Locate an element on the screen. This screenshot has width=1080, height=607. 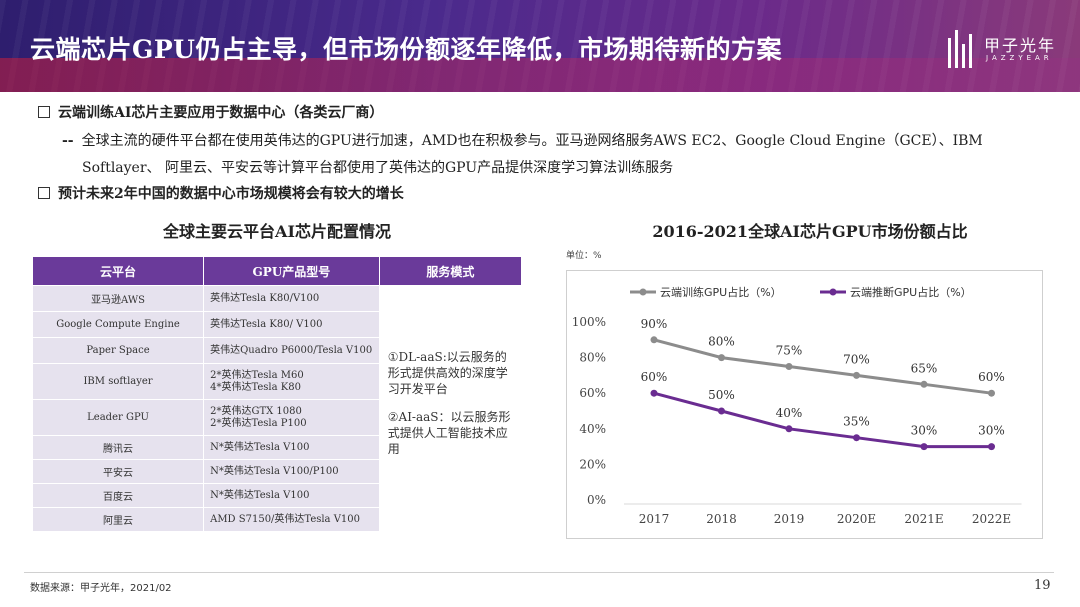
data-label: 75% is located at coordinates (789, 351).